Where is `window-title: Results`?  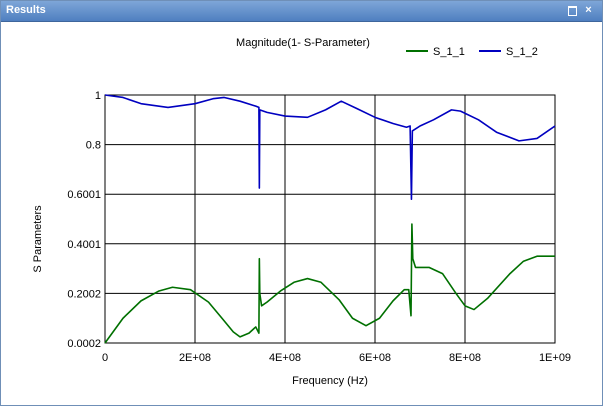 window-title: Results is located at coordinates (26, 10).